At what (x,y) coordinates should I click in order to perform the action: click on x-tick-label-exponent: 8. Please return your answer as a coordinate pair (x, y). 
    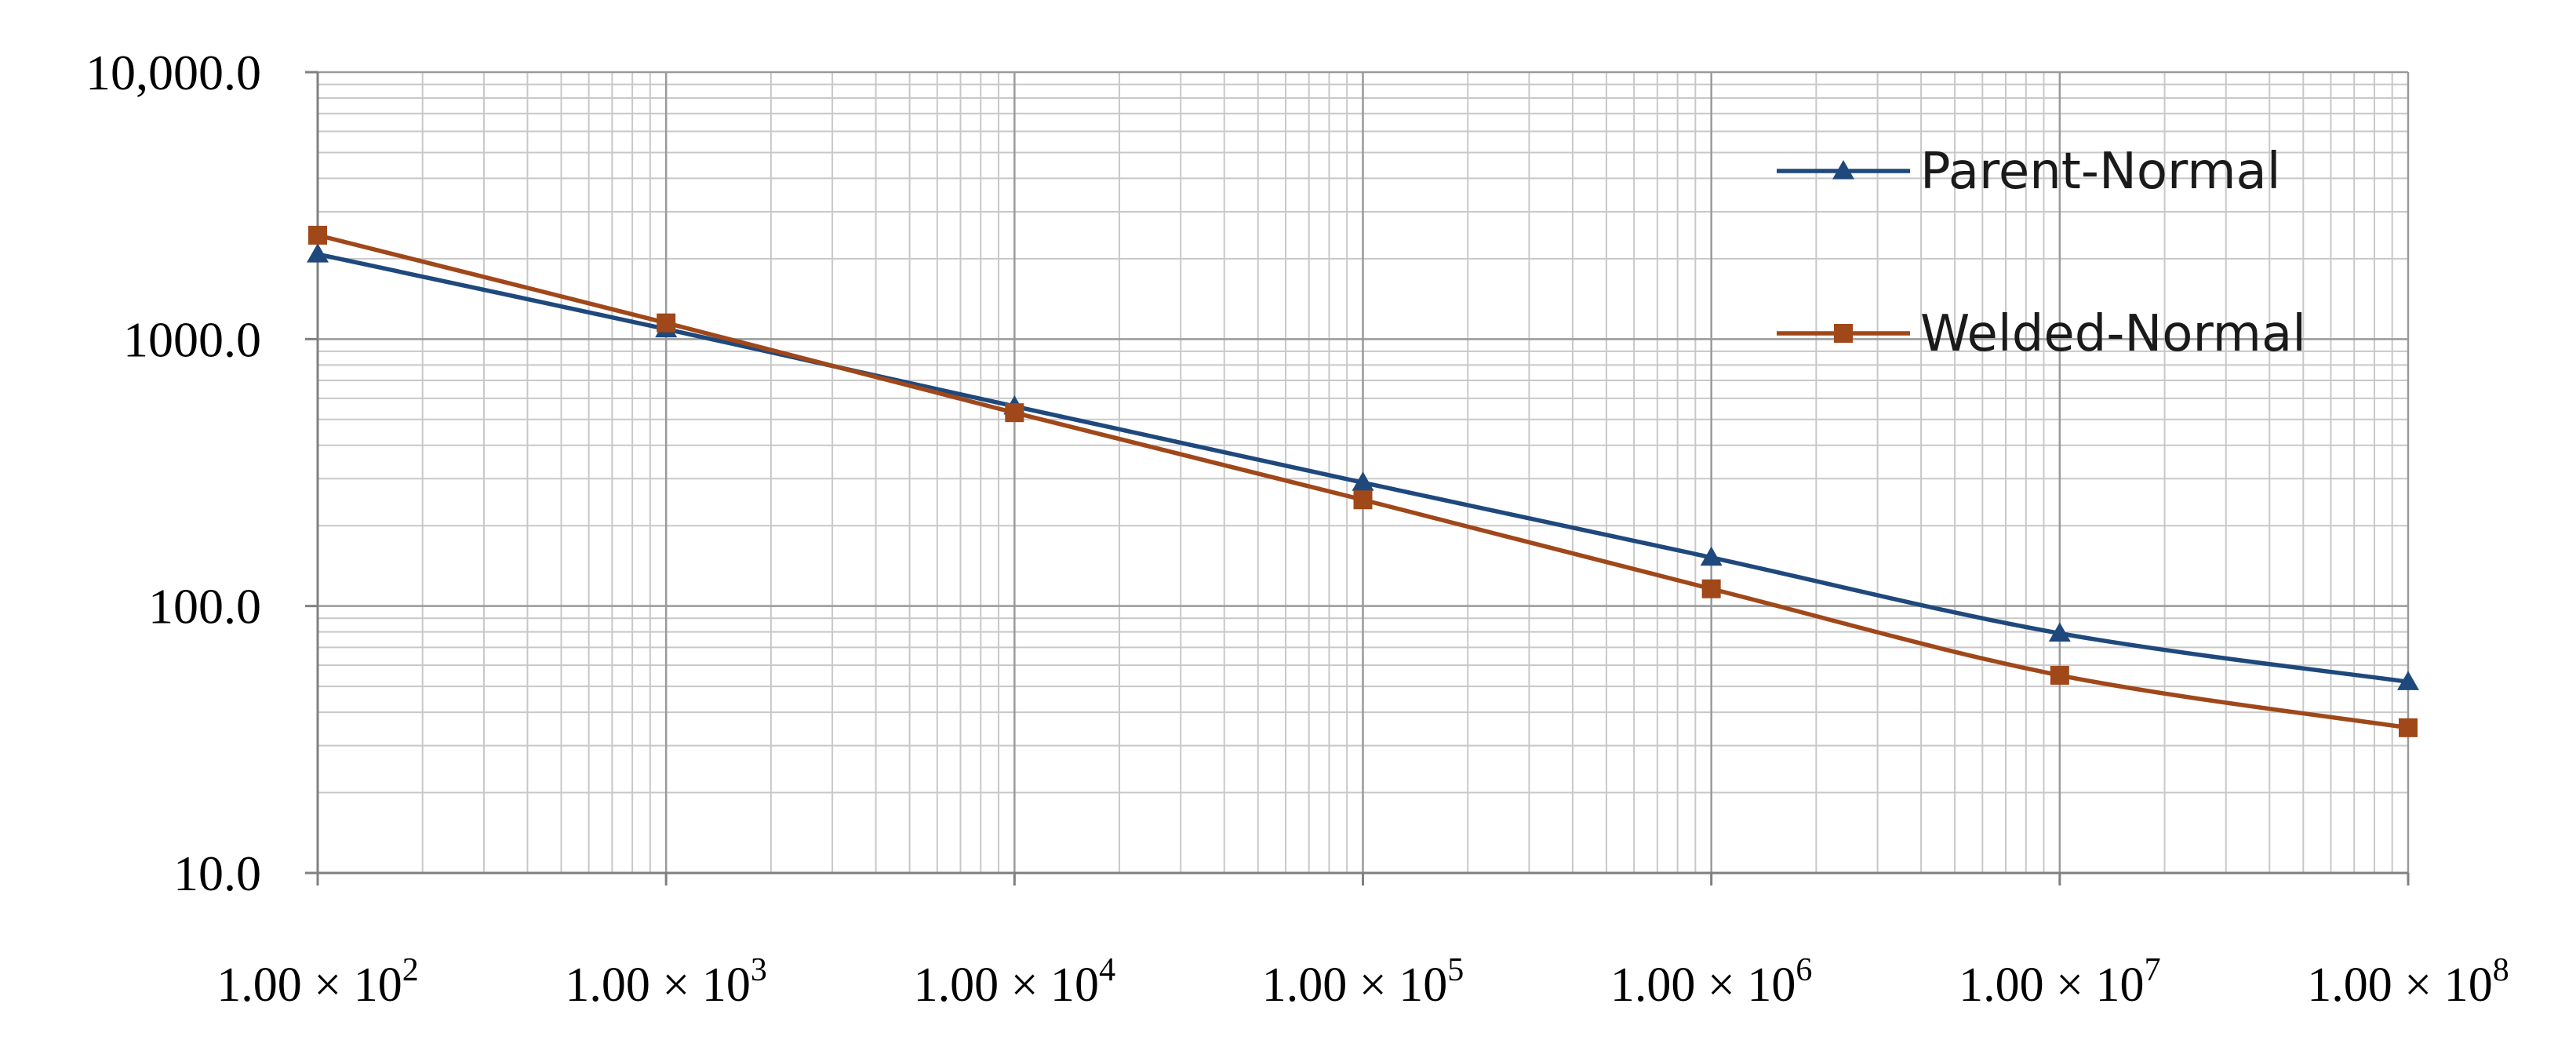
    Looking at the image, I should click on (2501, 970).